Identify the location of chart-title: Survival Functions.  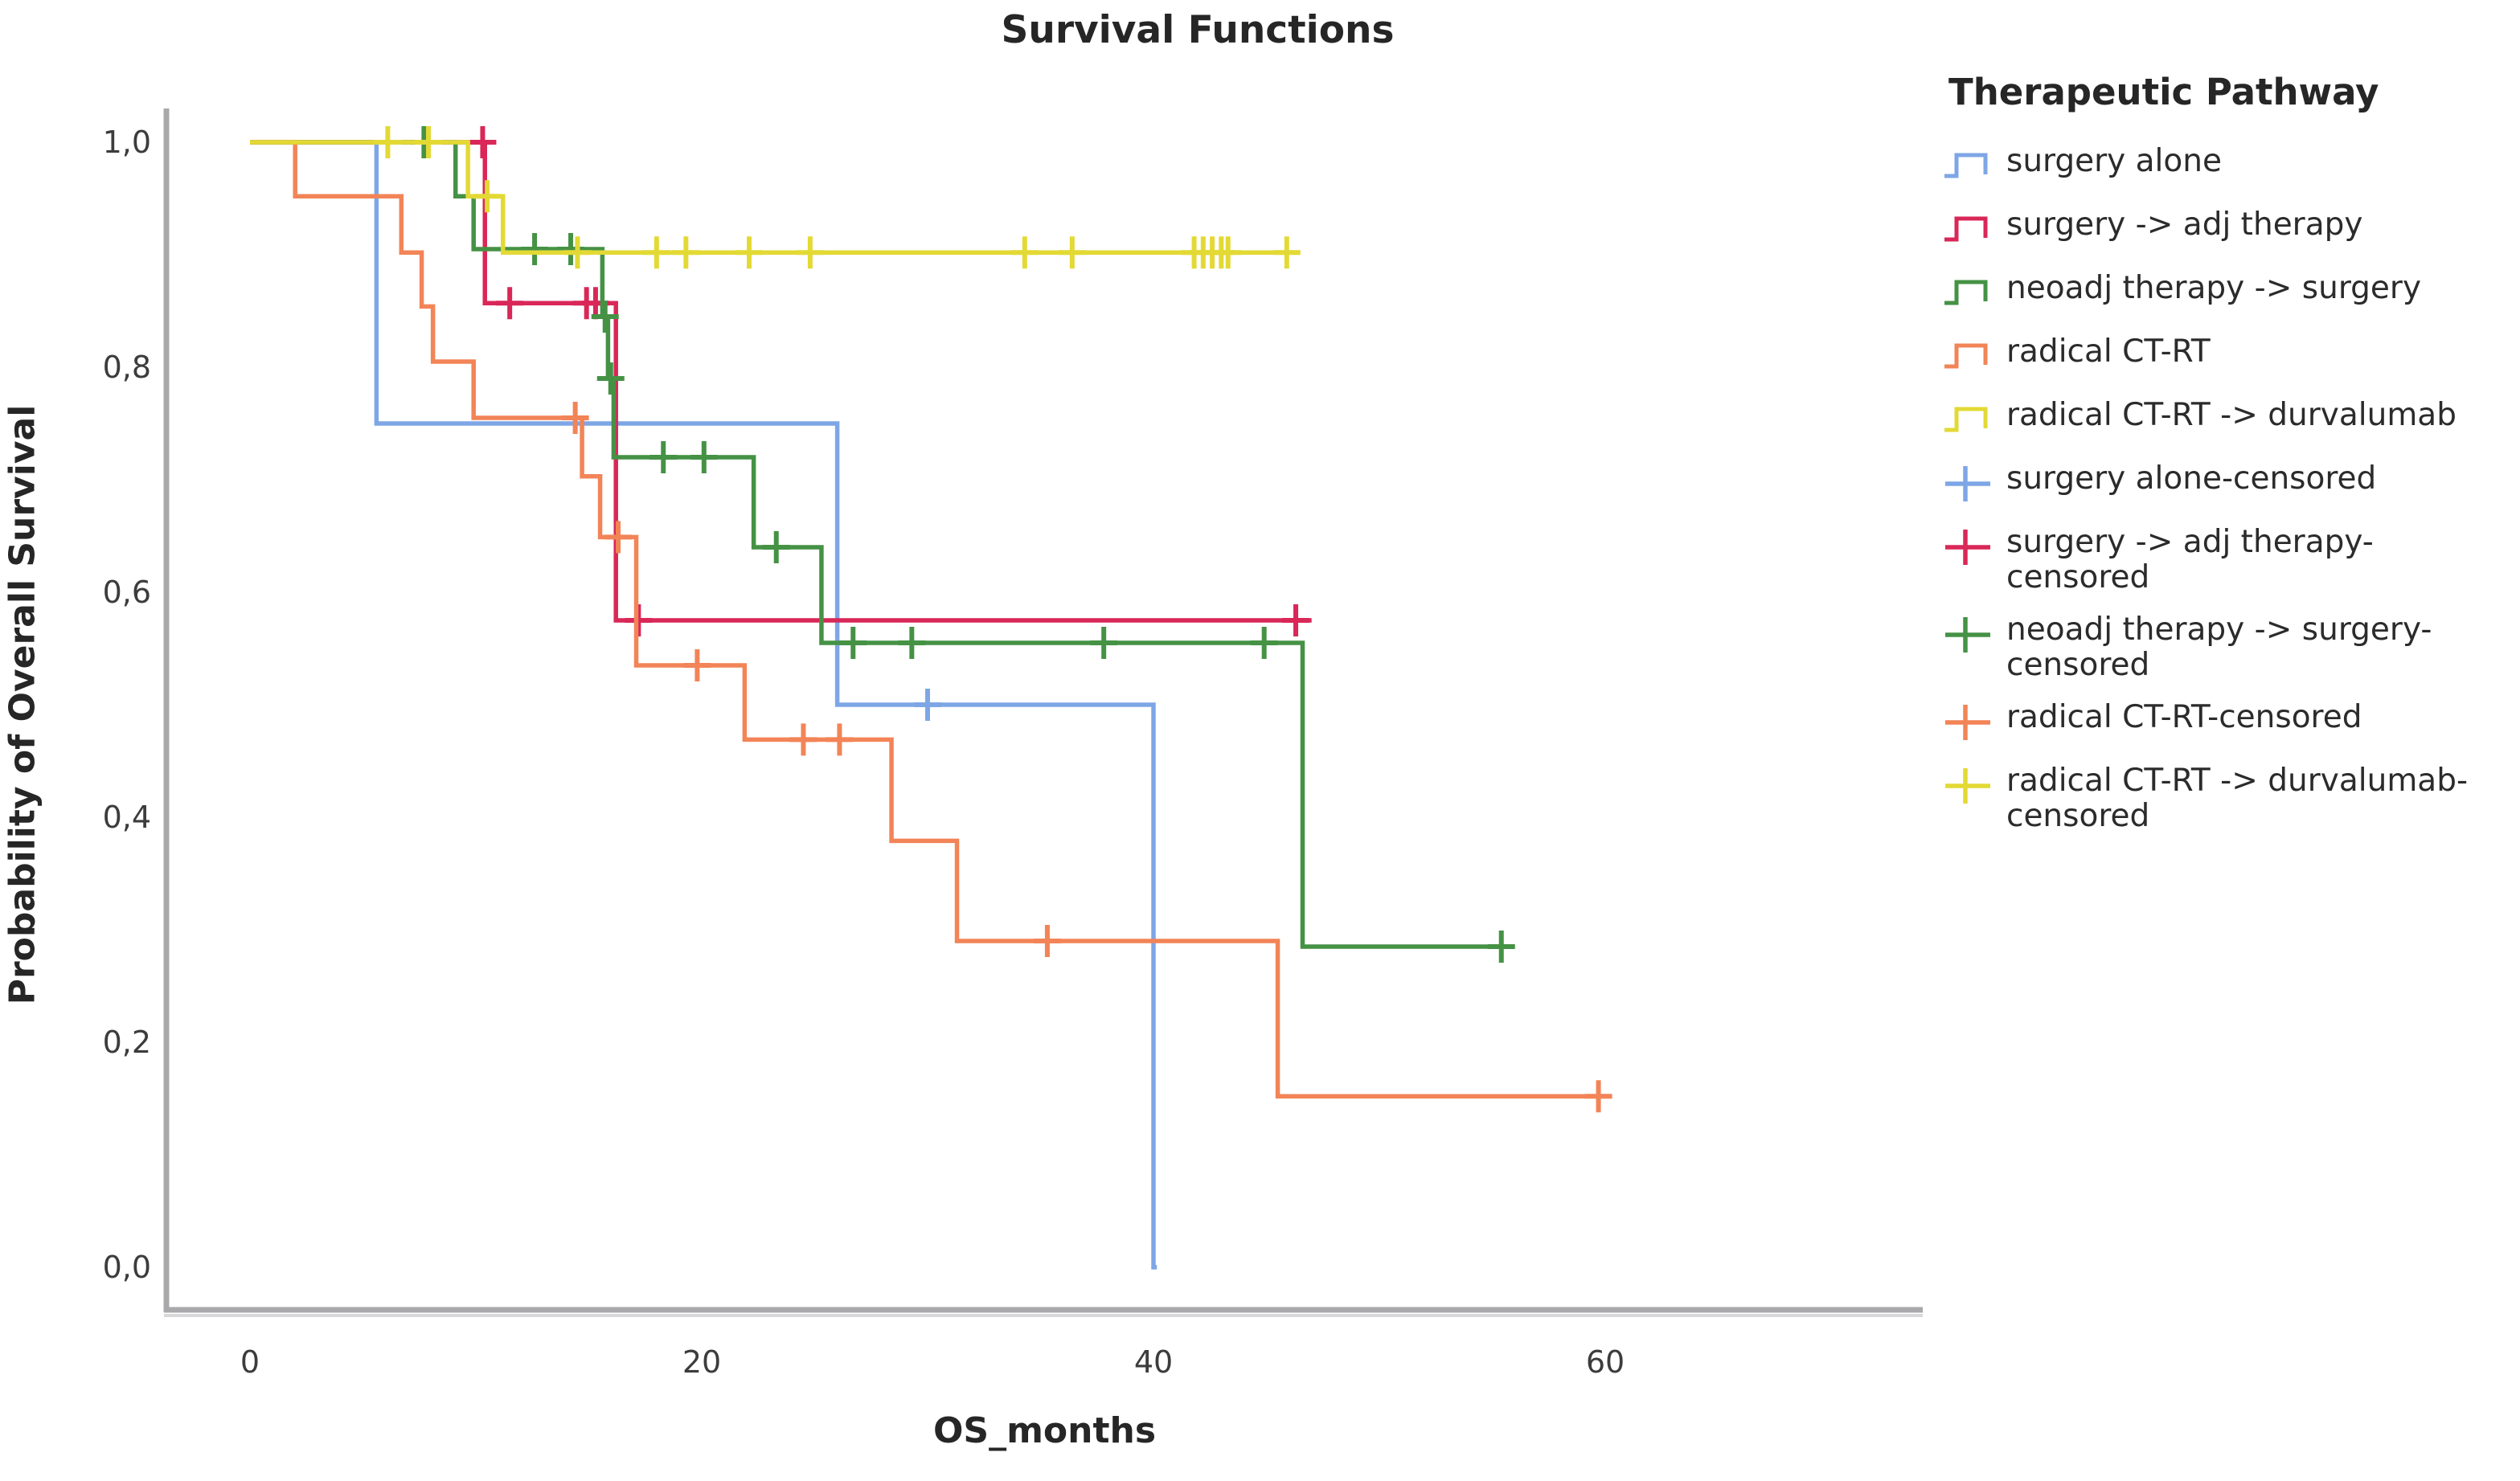
(1198, 30).